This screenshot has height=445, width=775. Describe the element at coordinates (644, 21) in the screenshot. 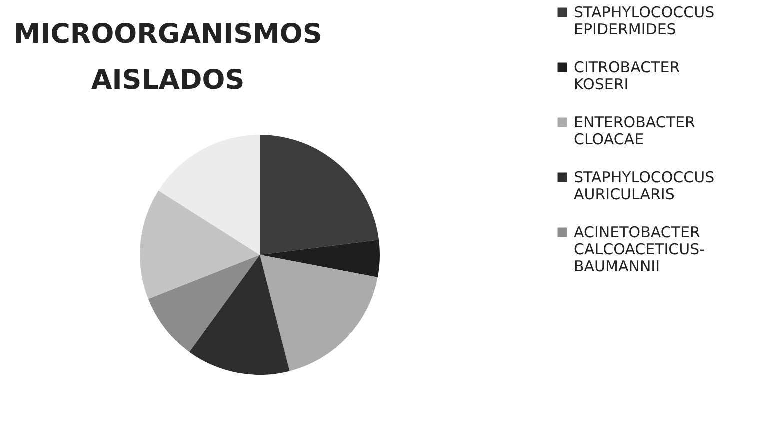

I see `legend-label: STAPHYLOCOCCUS EPIDERMIDES` at that location.